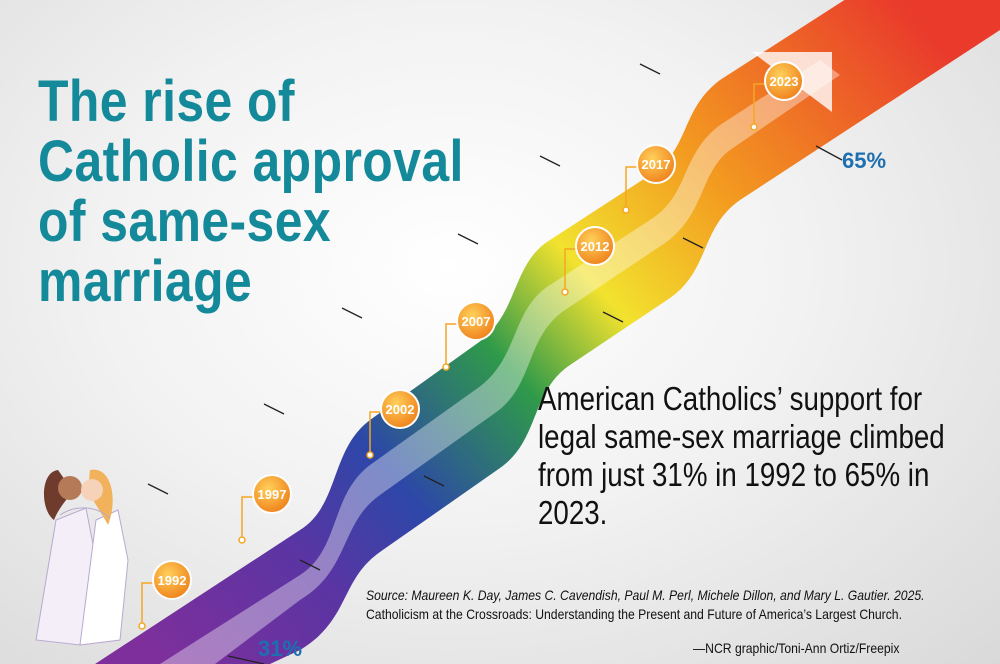  I want to click on year-label: 2017, so click(656, 164).